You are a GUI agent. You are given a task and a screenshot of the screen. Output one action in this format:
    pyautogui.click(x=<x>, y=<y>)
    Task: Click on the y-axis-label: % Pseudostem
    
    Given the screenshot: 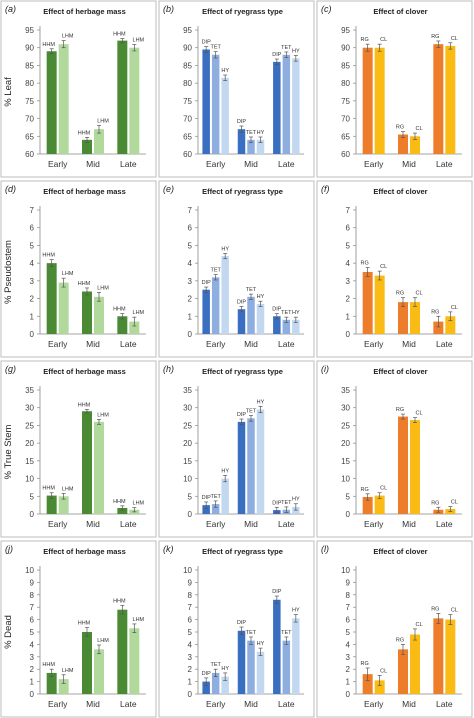 What is the action you would take?
    pyautogui.click(x=8, y=272)
    